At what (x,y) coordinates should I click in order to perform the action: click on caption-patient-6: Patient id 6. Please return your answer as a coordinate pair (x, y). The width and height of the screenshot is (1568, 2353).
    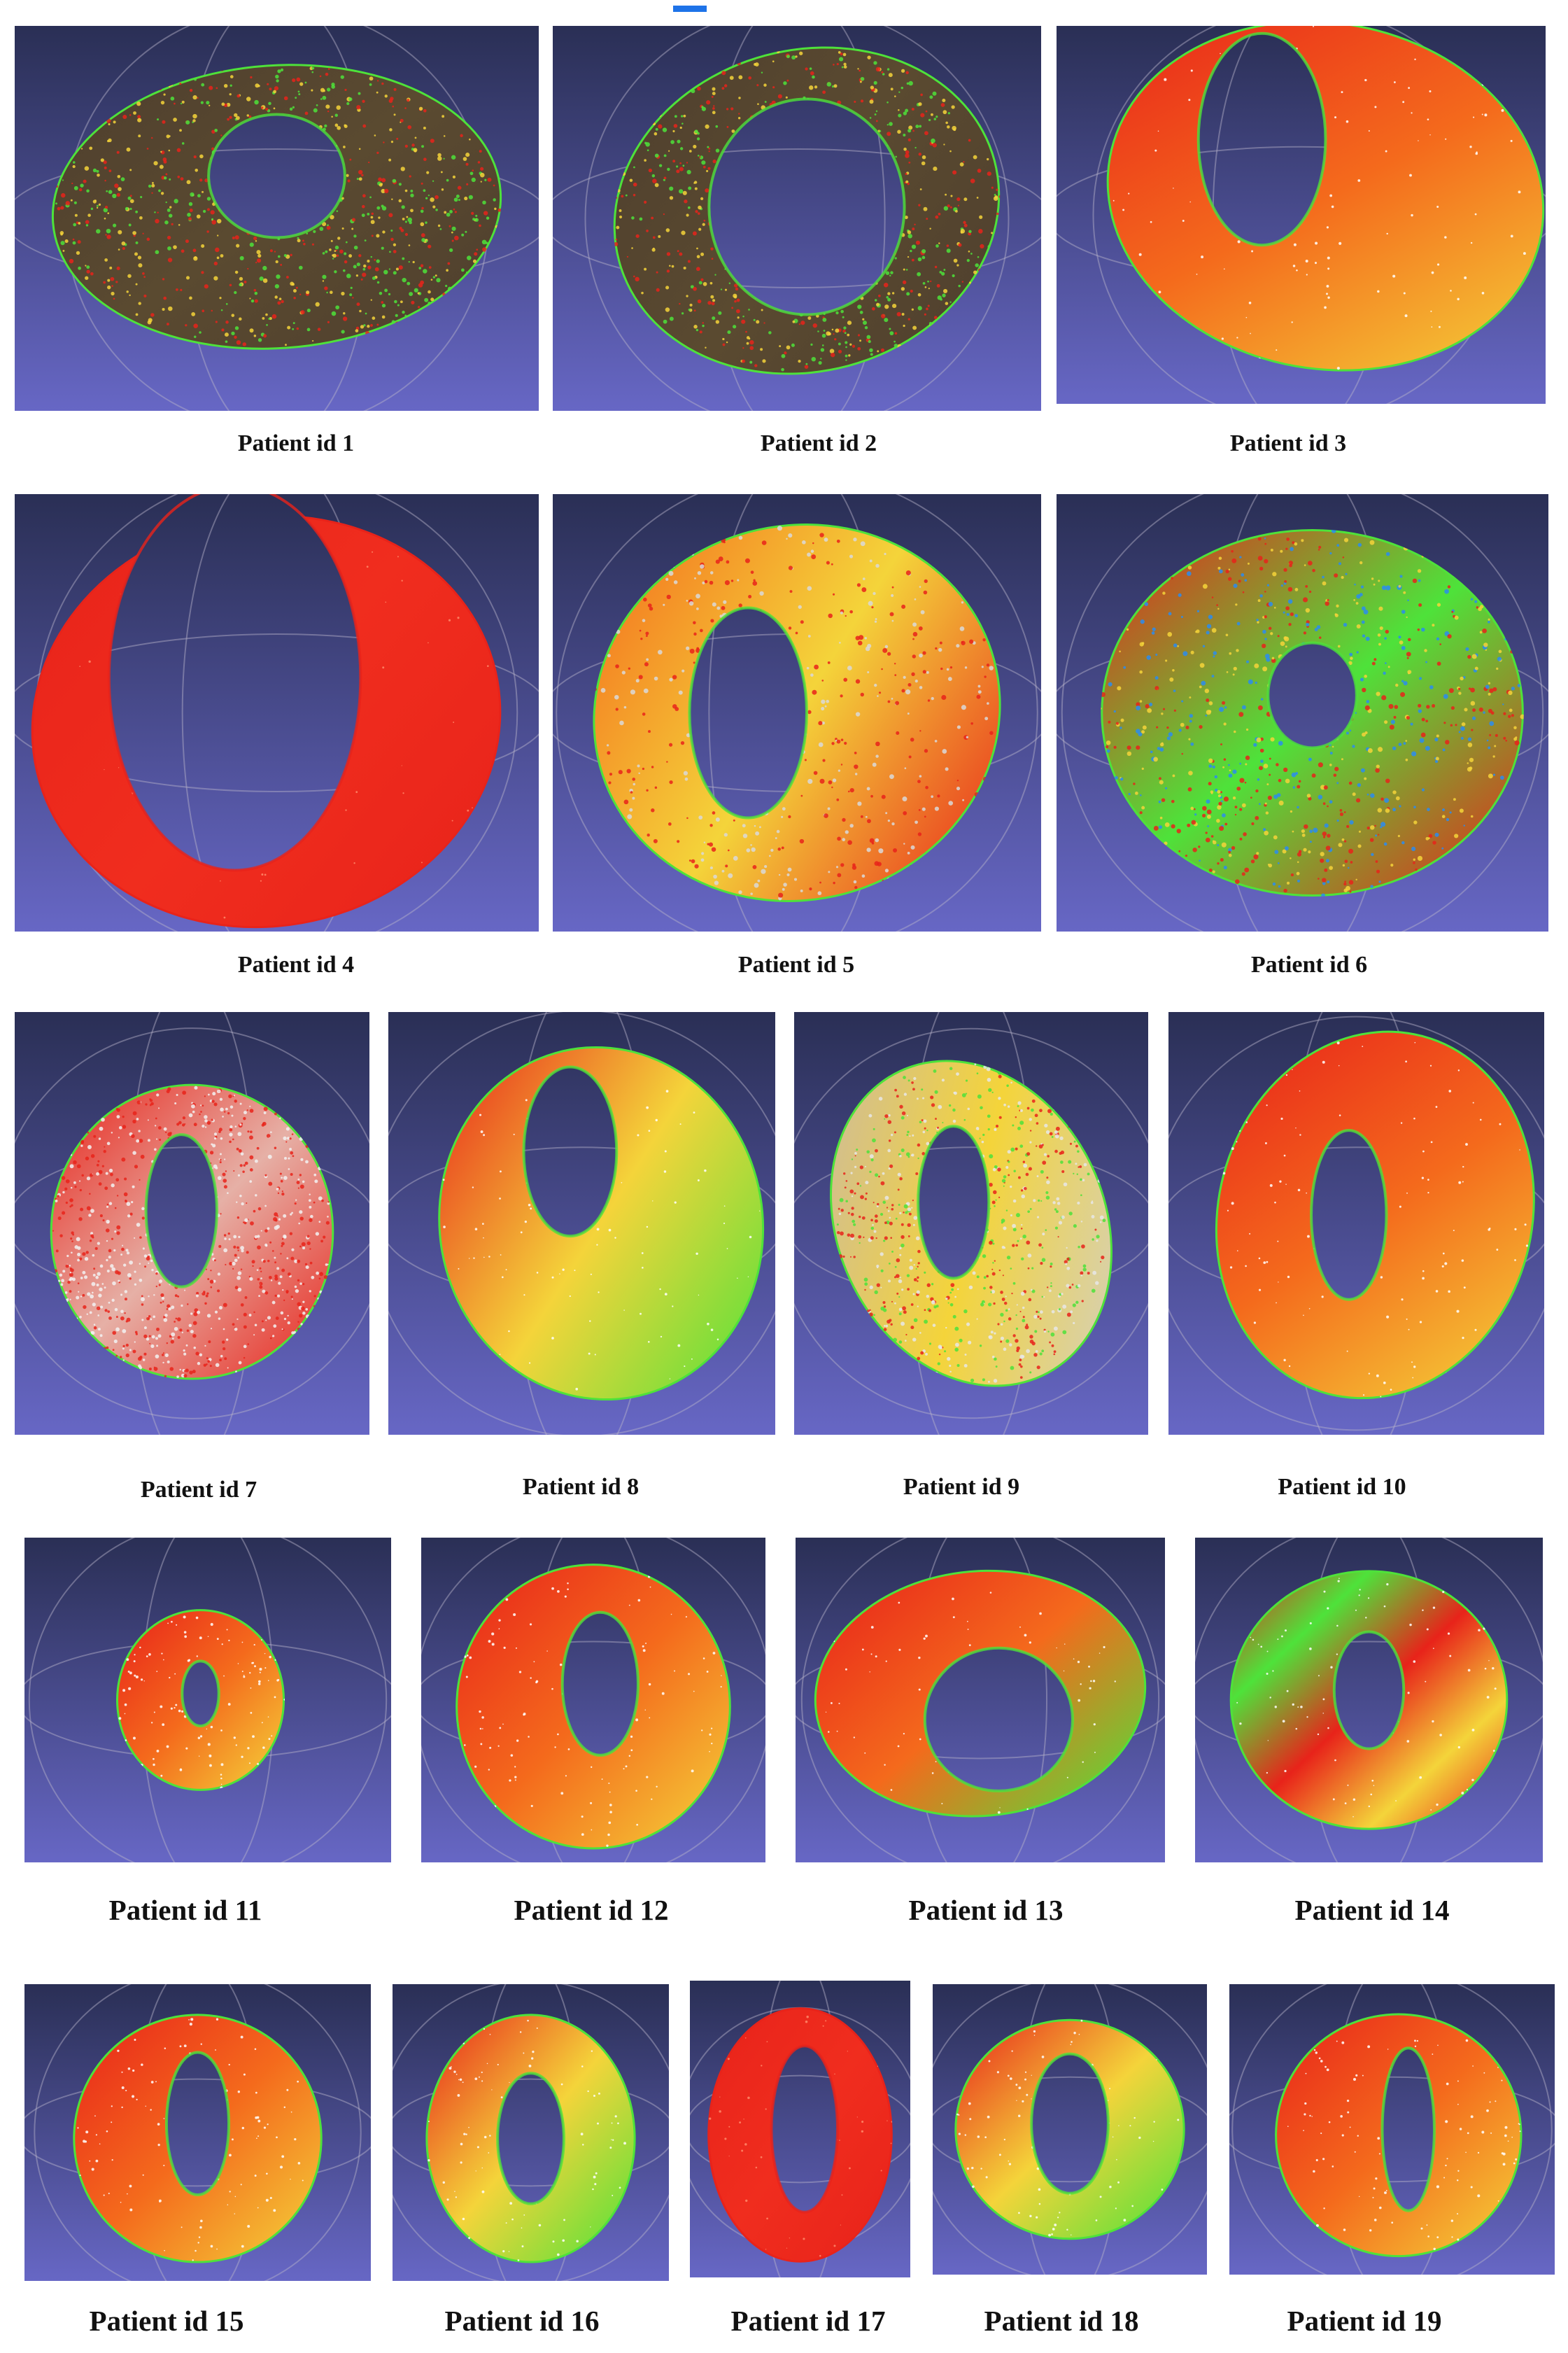
    Looking at the image, I should click on (1309, 965).